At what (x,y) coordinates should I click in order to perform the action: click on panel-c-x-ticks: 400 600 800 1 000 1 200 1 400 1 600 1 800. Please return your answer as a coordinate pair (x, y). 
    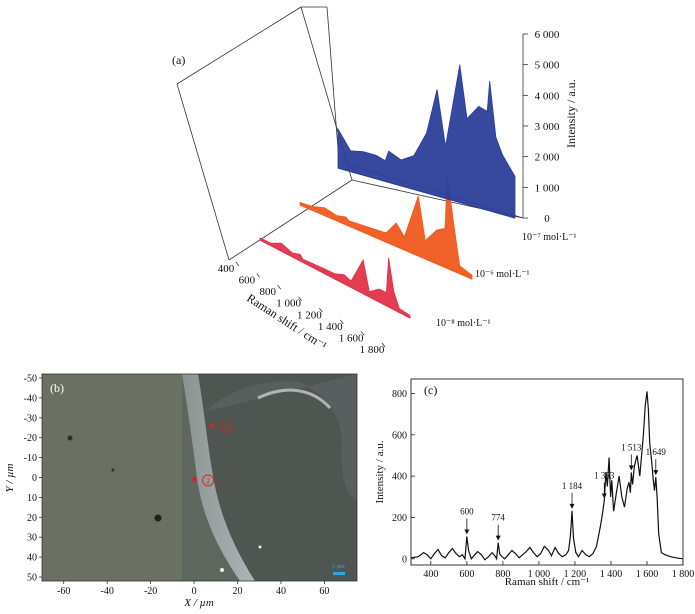
    Looking at the image, I should click on (558, 570).